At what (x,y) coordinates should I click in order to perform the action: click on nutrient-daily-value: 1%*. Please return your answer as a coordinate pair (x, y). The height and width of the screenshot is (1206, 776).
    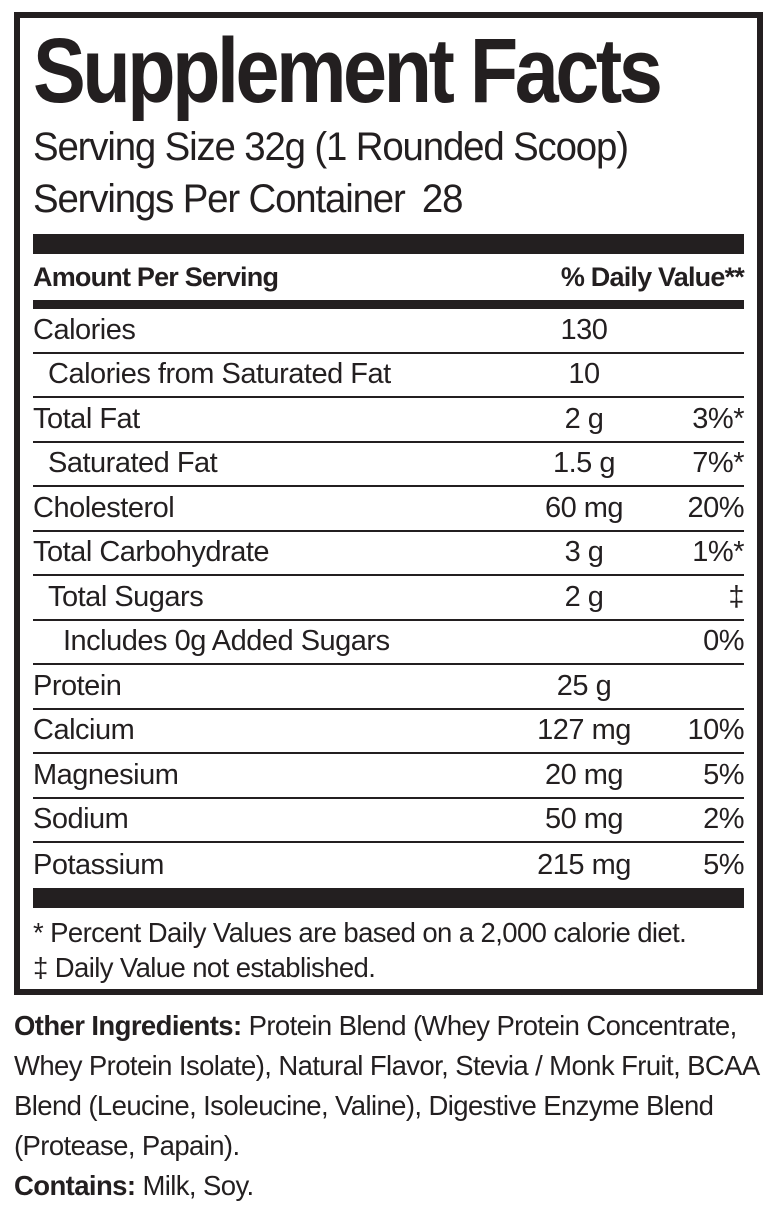
    Looking at the image, I should click on (718, 552).